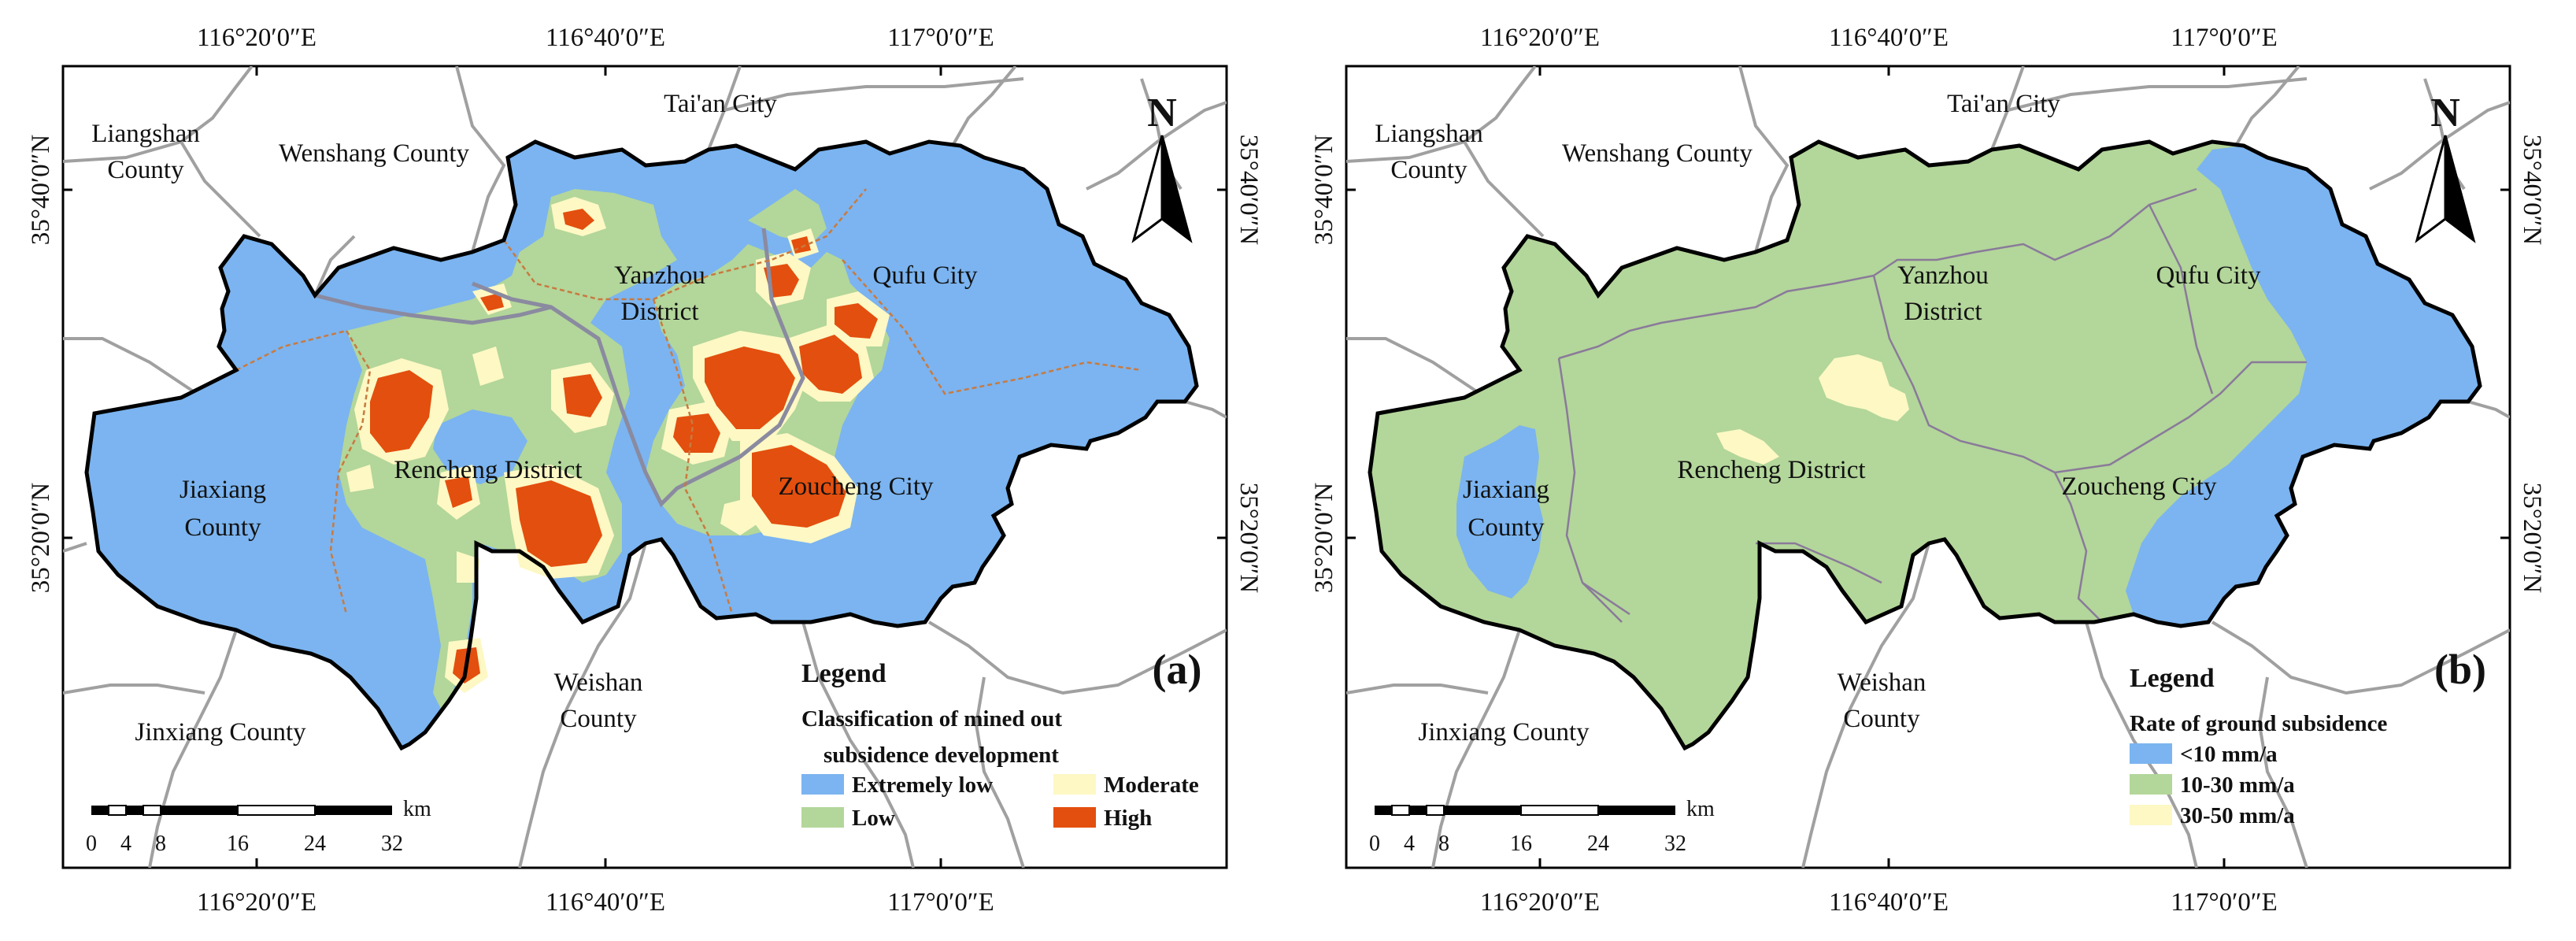 This screenshot has width=2576, height=941. What do you see at coordinates (392, 844) in the screenshot?
I see `scale-tick-32-a: 32` at bounding box center [392, 844].